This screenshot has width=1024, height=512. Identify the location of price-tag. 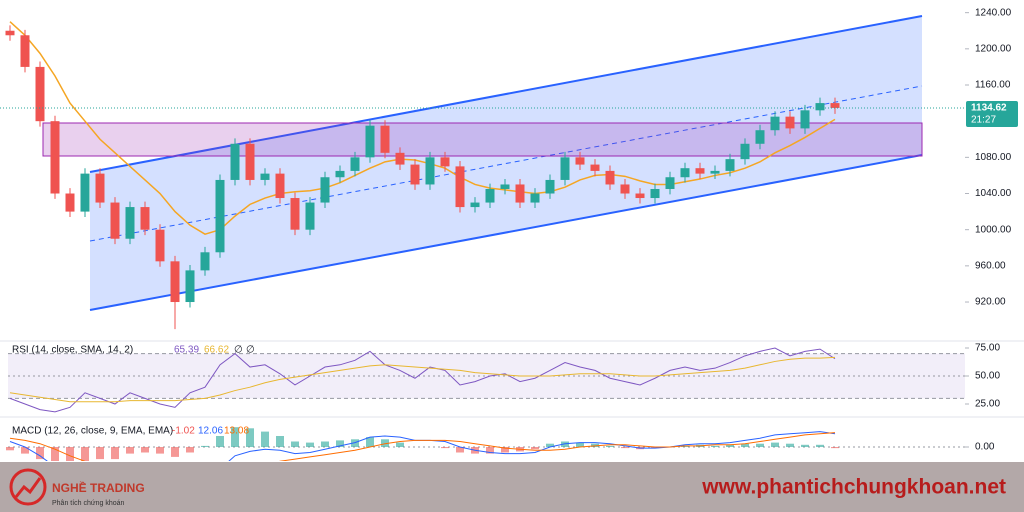
(992, 113).